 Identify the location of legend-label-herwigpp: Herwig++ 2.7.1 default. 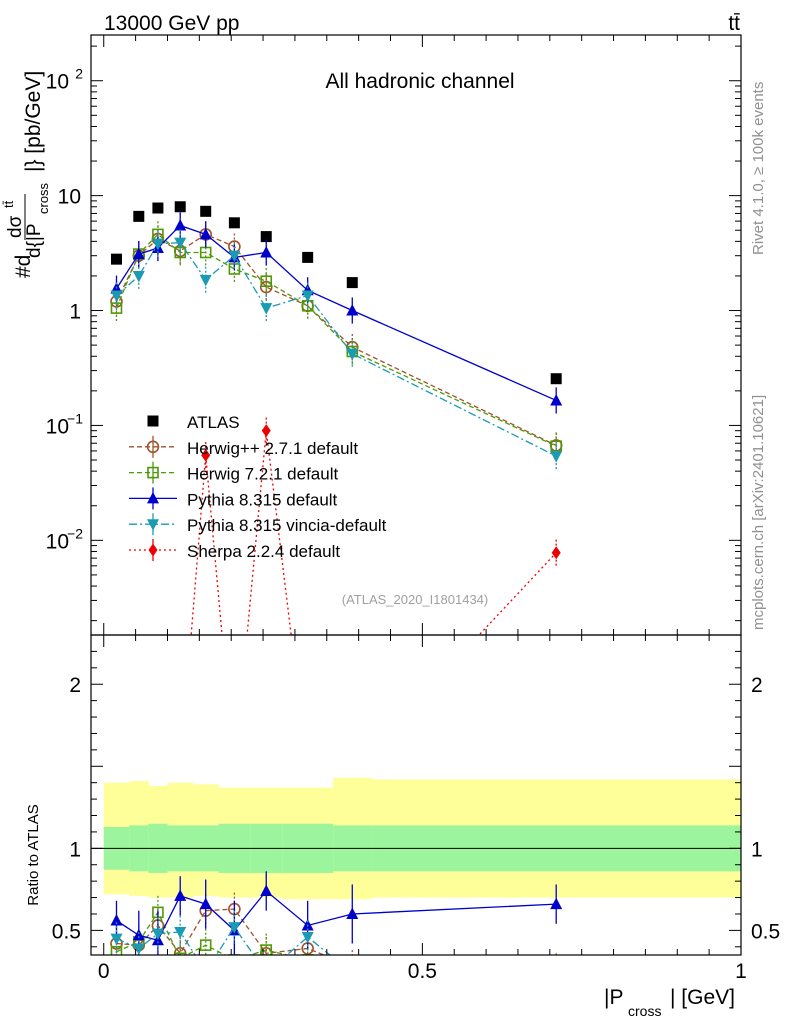
(272, 448).